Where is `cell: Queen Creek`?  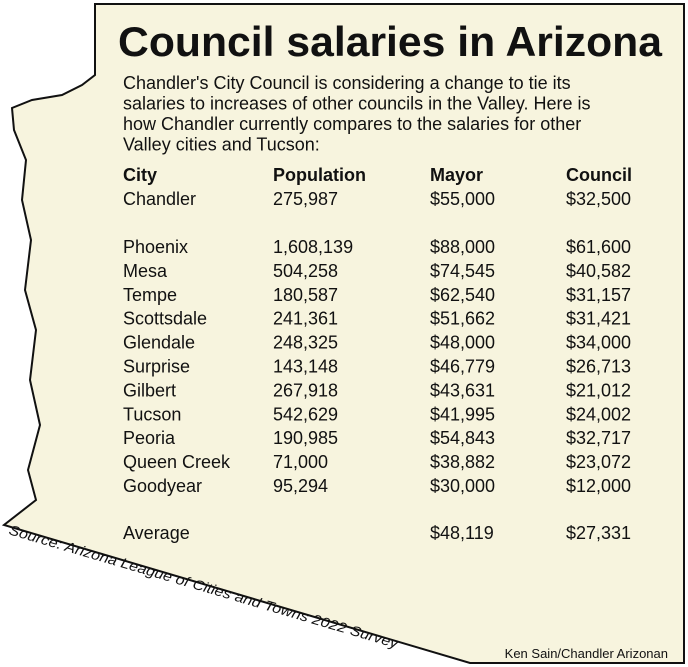
cell: Queen Creek is located at coordinates (177, 462).